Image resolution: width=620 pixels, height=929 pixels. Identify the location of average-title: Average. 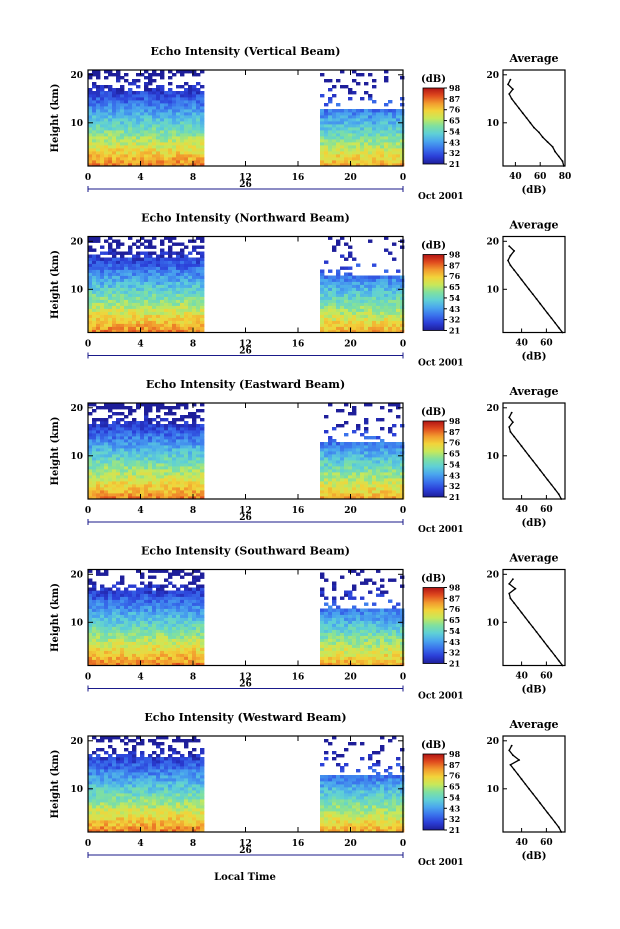
(533, 391).